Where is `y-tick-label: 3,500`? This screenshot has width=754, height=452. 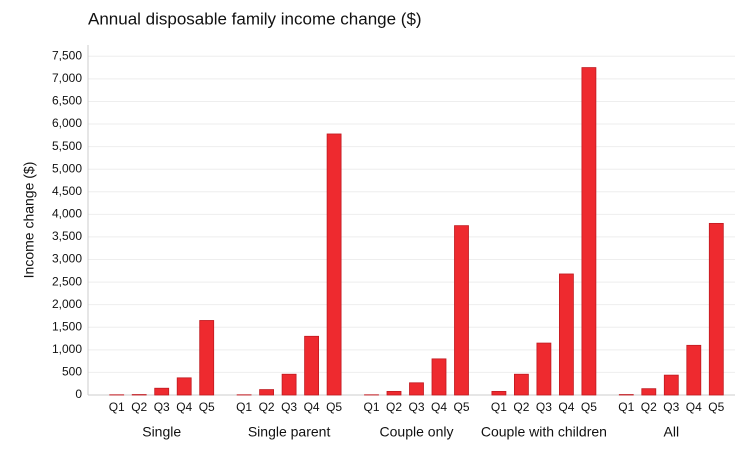
y-tick-label: 3,500 is located at coordinates (67, 236).